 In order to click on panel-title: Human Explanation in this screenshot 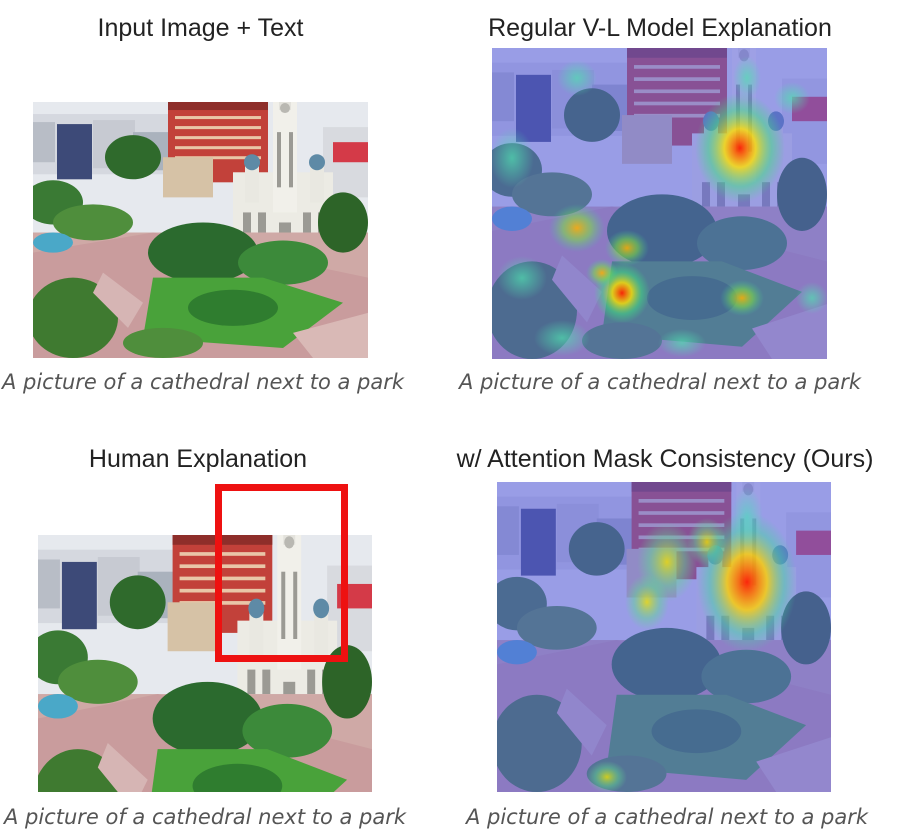, I will do `click(198, 459)`.